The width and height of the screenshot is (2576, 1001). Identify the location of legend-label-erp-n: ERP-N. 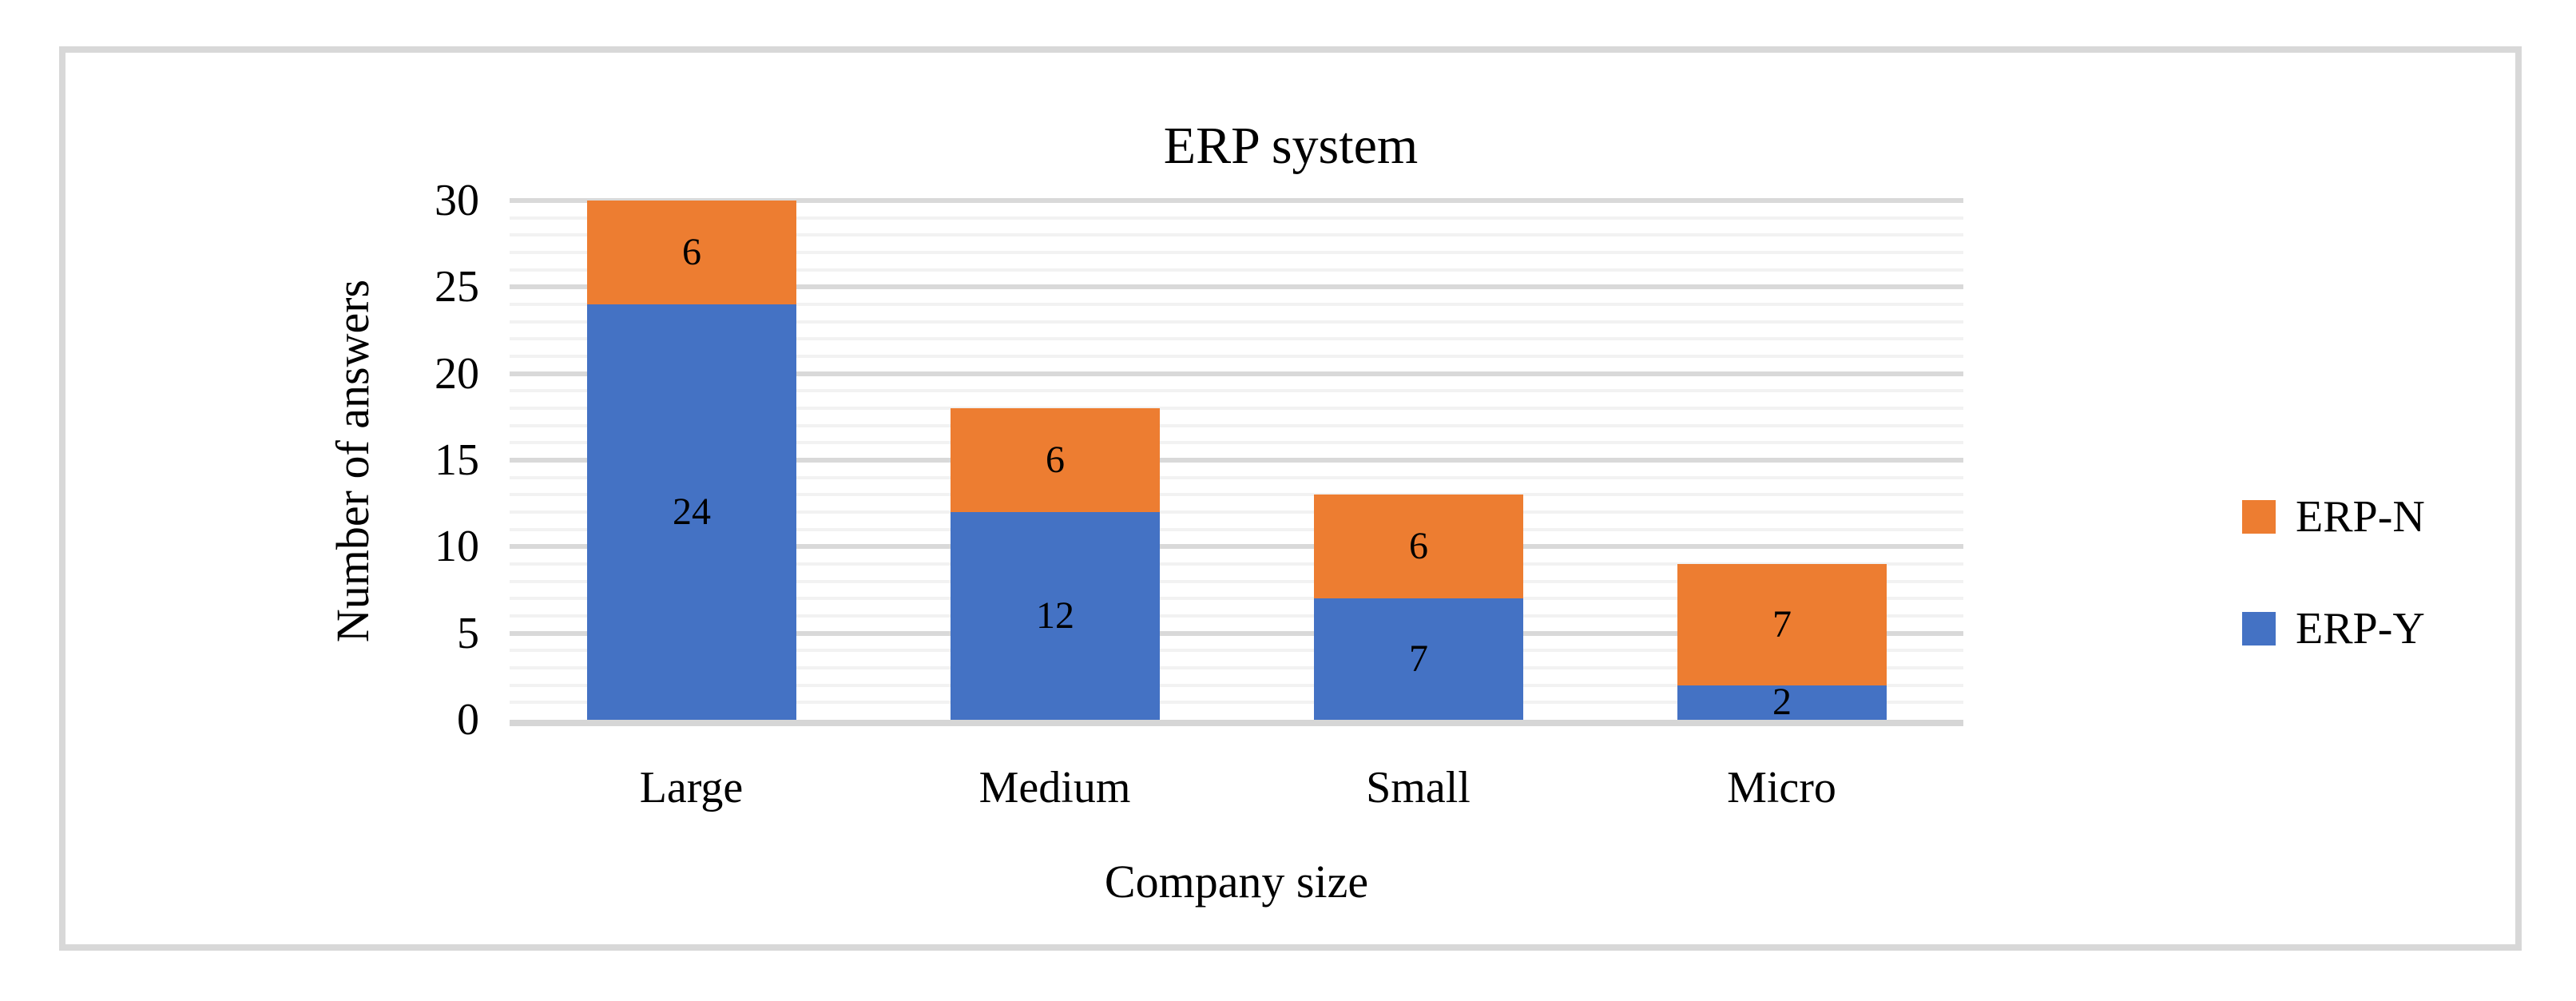
(2360, 517).